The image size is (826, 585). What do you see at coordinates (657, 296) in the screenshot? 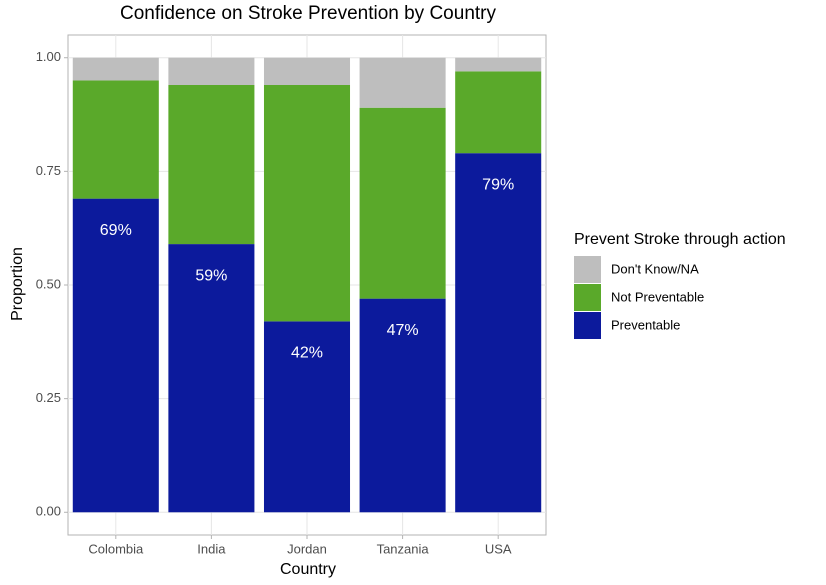
I see `legend-label: Not Preventable` at bounding box center [657, 296].